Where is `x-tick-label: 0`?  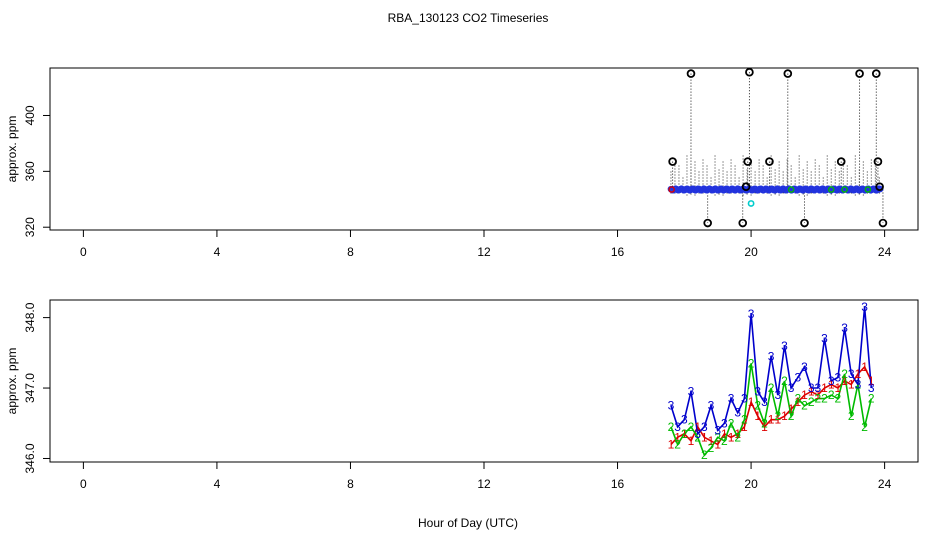
x-tick-label: 0 is located at coordinates (83, 252).